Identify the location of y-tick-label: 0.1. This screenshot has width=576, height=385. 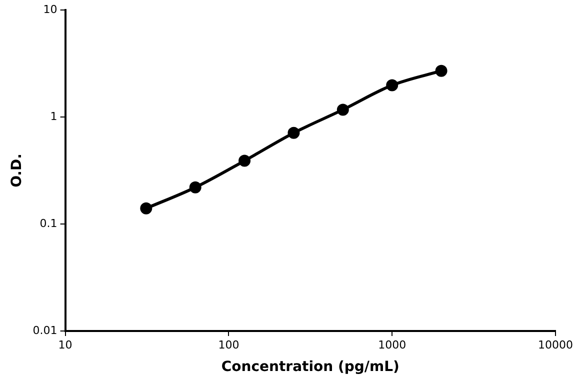
(49, 223).